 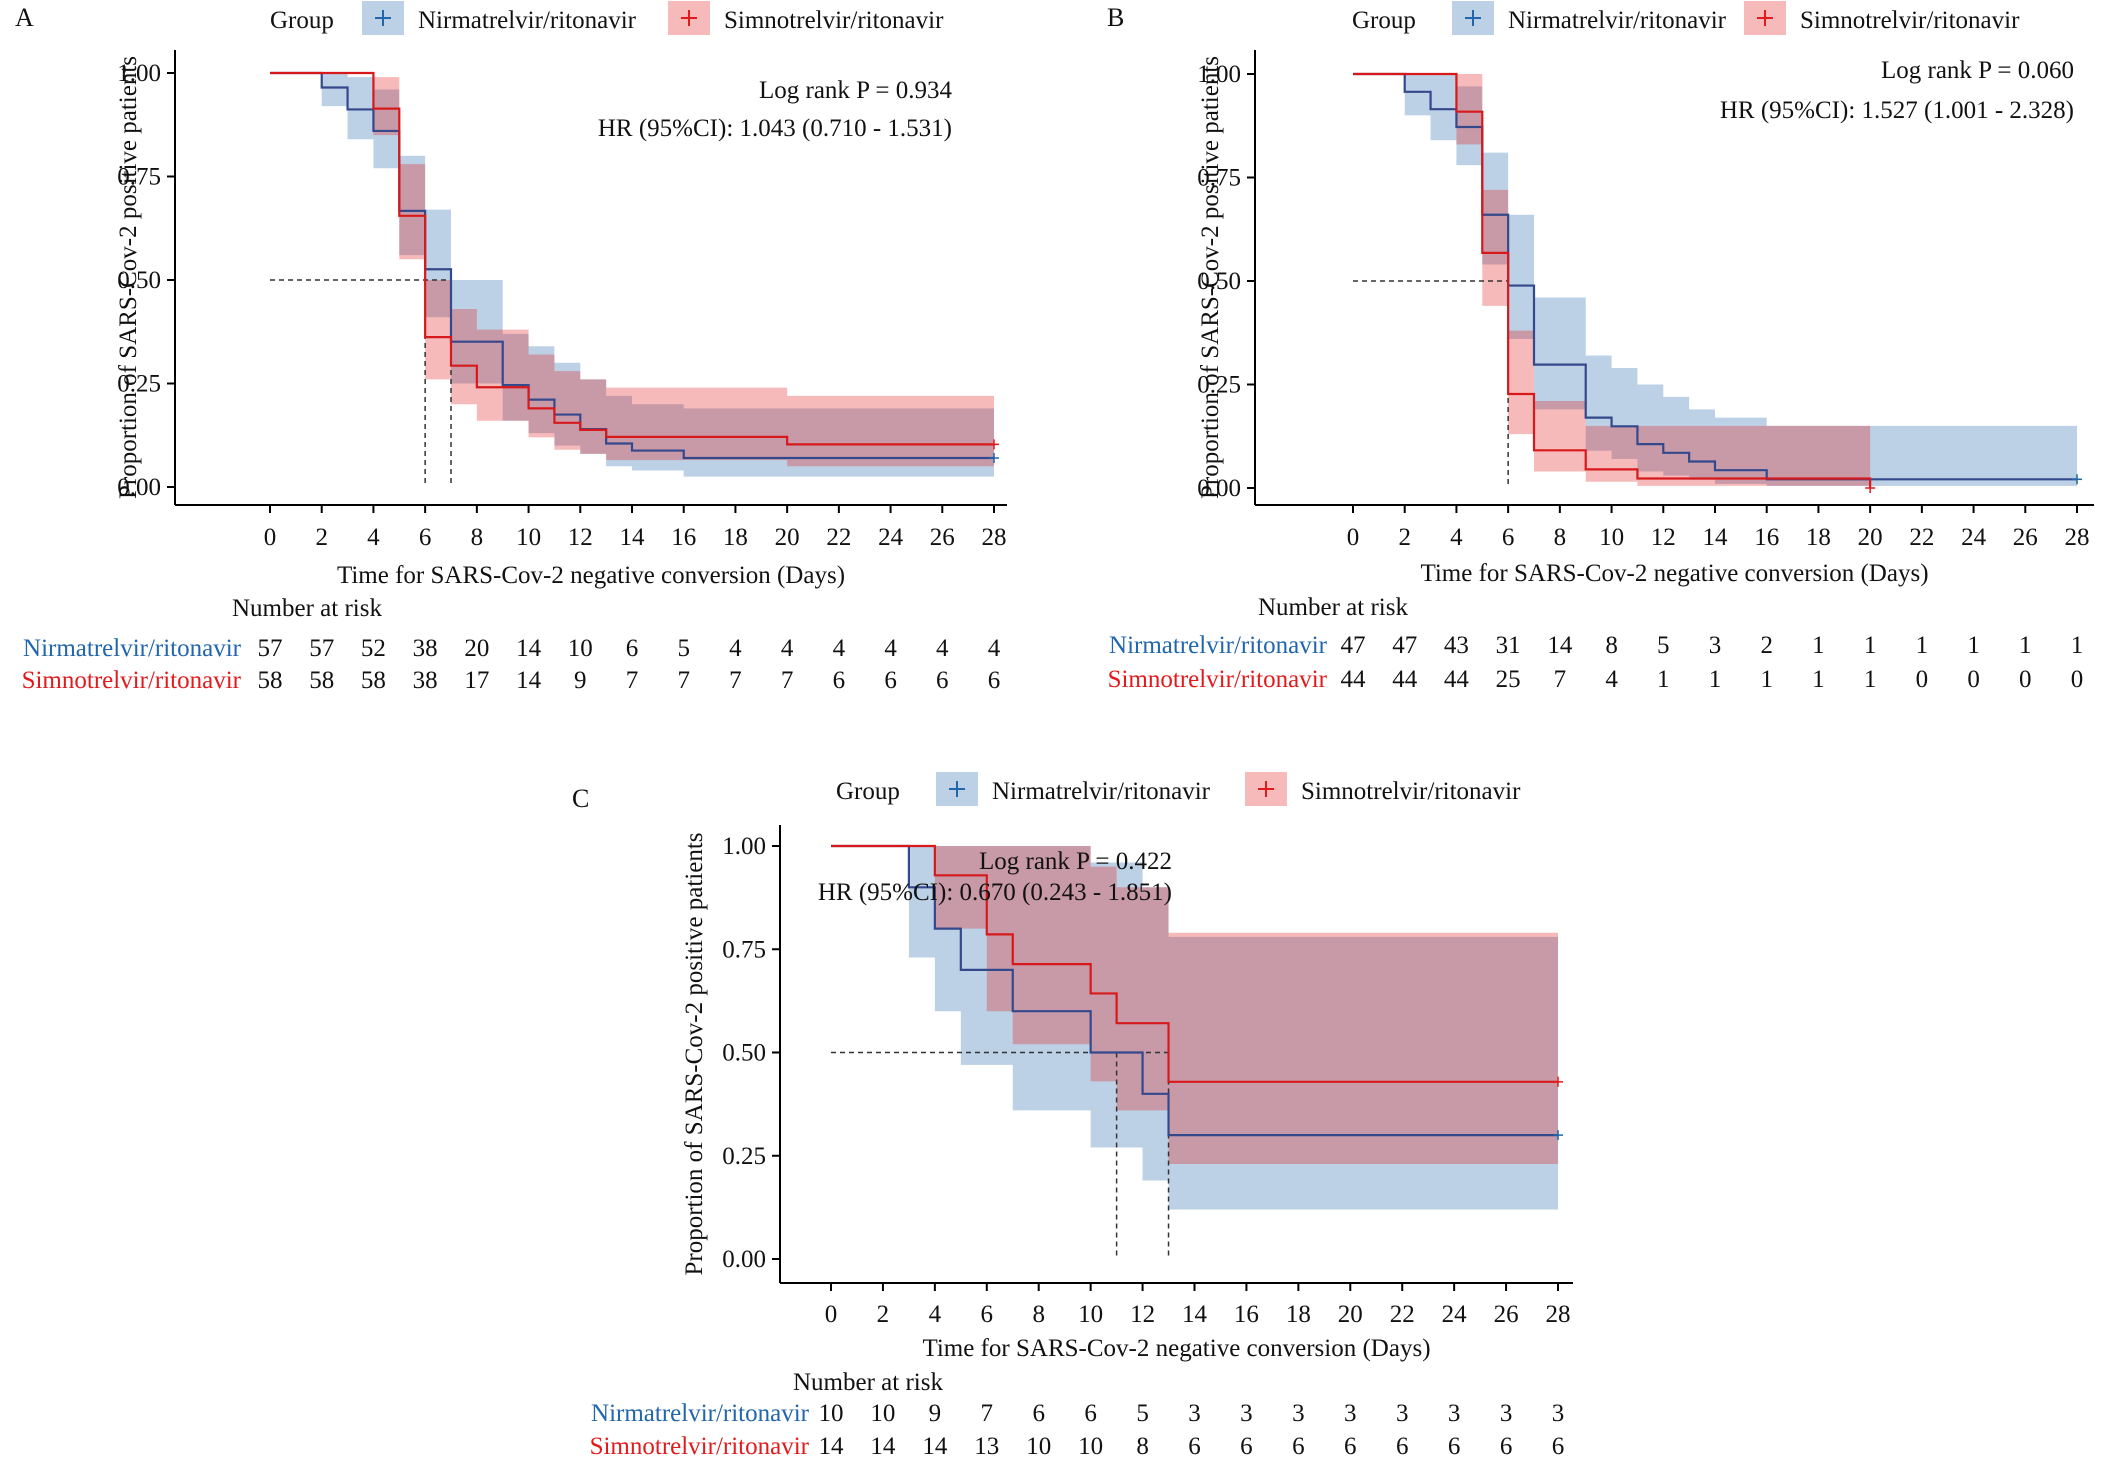 What do you see at coordinates (476, 648) in the screenshot?
I see `risk-count: 20` at bounding box center [476, 648].